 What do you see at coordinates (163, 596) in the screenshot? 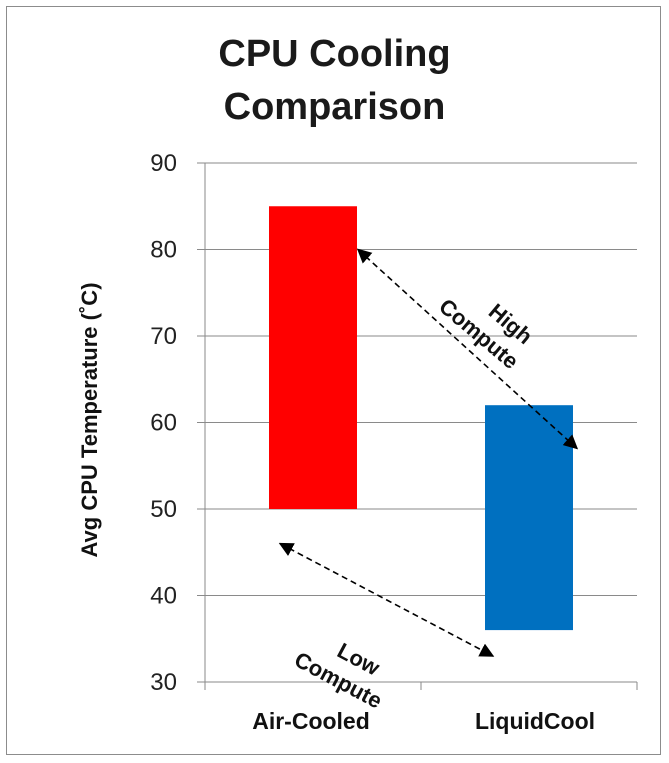
I see `y-tick-label: 40` at bounding box center [163, 596].